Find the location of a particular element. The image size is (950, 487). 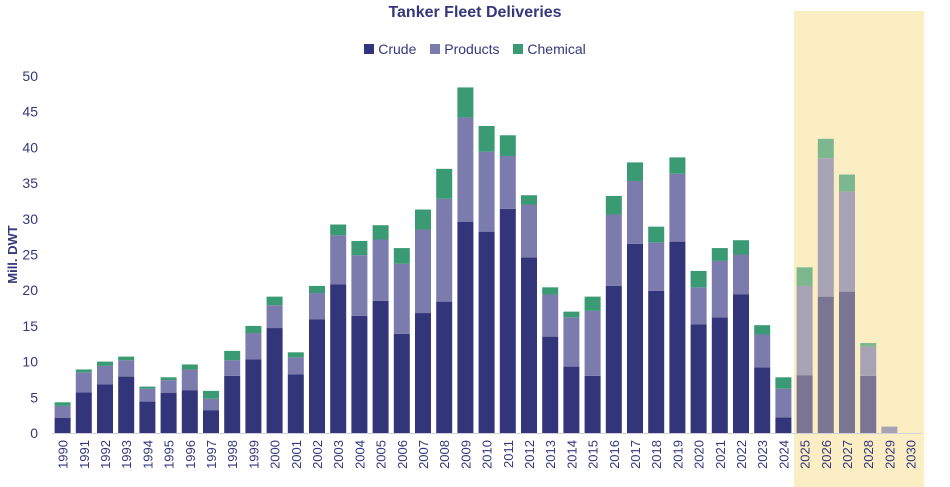

bar-products-2007 is located at coordinates (423, 271).